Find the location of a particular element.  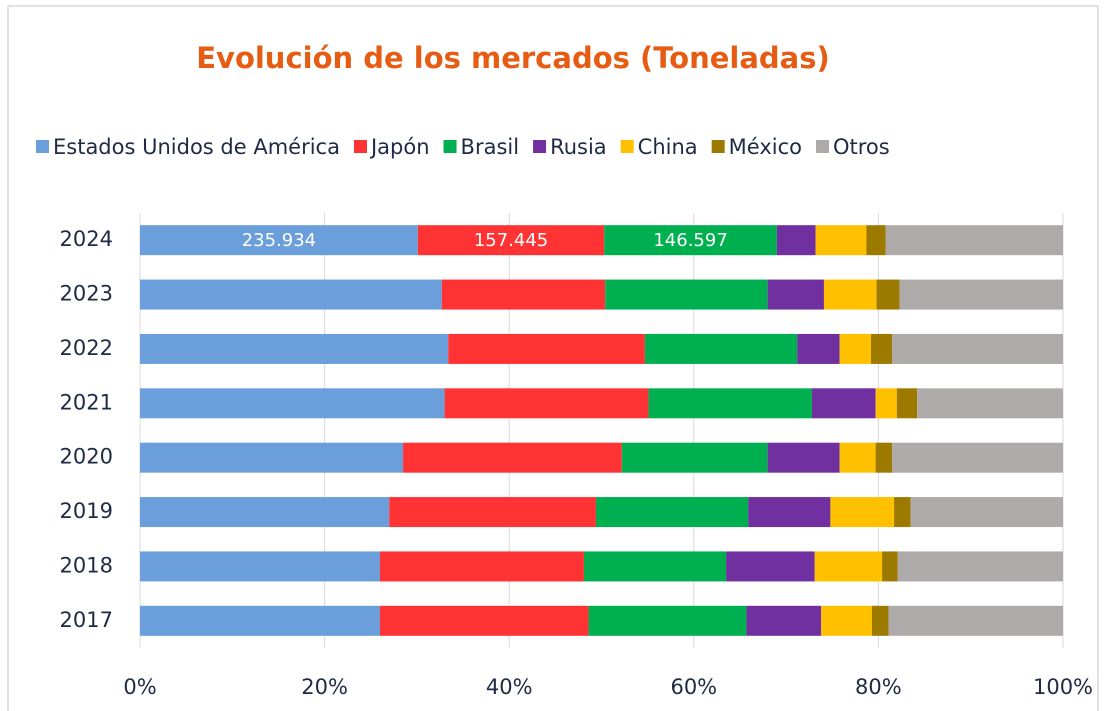

data-label: 146.597 is located at coordinates (690, 240).